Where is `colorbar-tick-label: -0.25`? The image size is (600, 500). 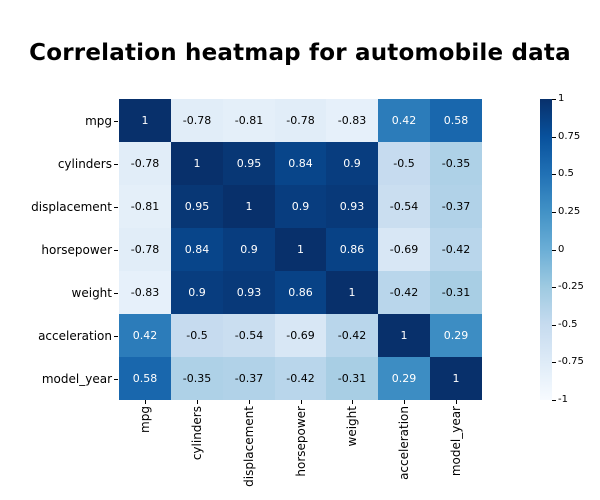
colorbar-tick-label: -0.25 is located at coordinates (571, 286).